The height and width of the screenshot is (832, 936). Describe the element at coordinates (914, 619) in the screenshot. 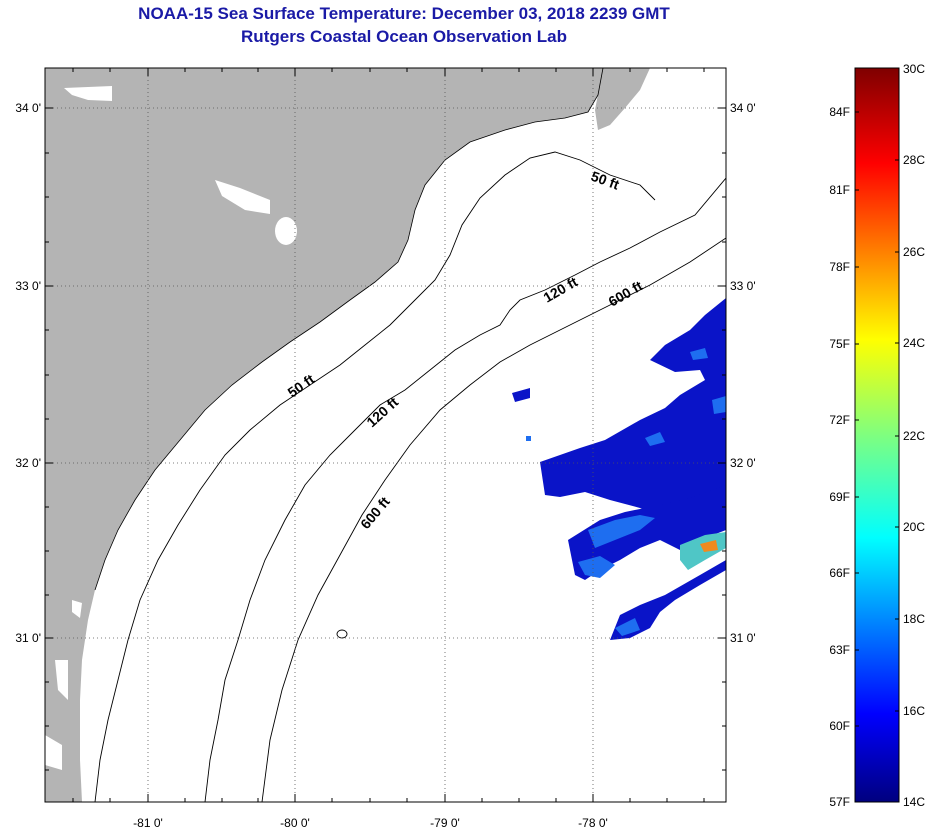

I see `colorbar-celsius-label: 18C` at that location.